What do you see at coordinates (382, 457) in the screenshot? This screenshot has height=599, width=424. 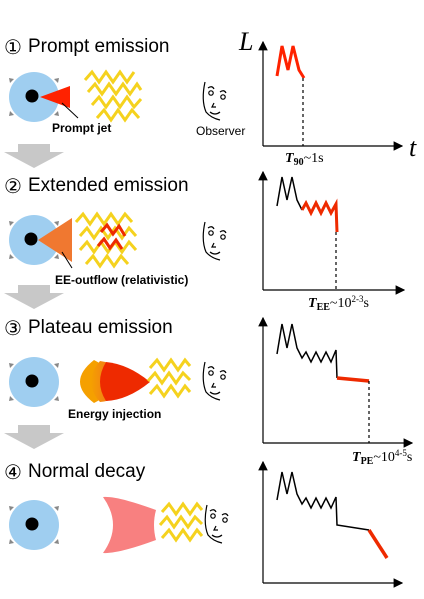 I see `tpe-label: TPE~104-5s` at bounding box center [382, 457].